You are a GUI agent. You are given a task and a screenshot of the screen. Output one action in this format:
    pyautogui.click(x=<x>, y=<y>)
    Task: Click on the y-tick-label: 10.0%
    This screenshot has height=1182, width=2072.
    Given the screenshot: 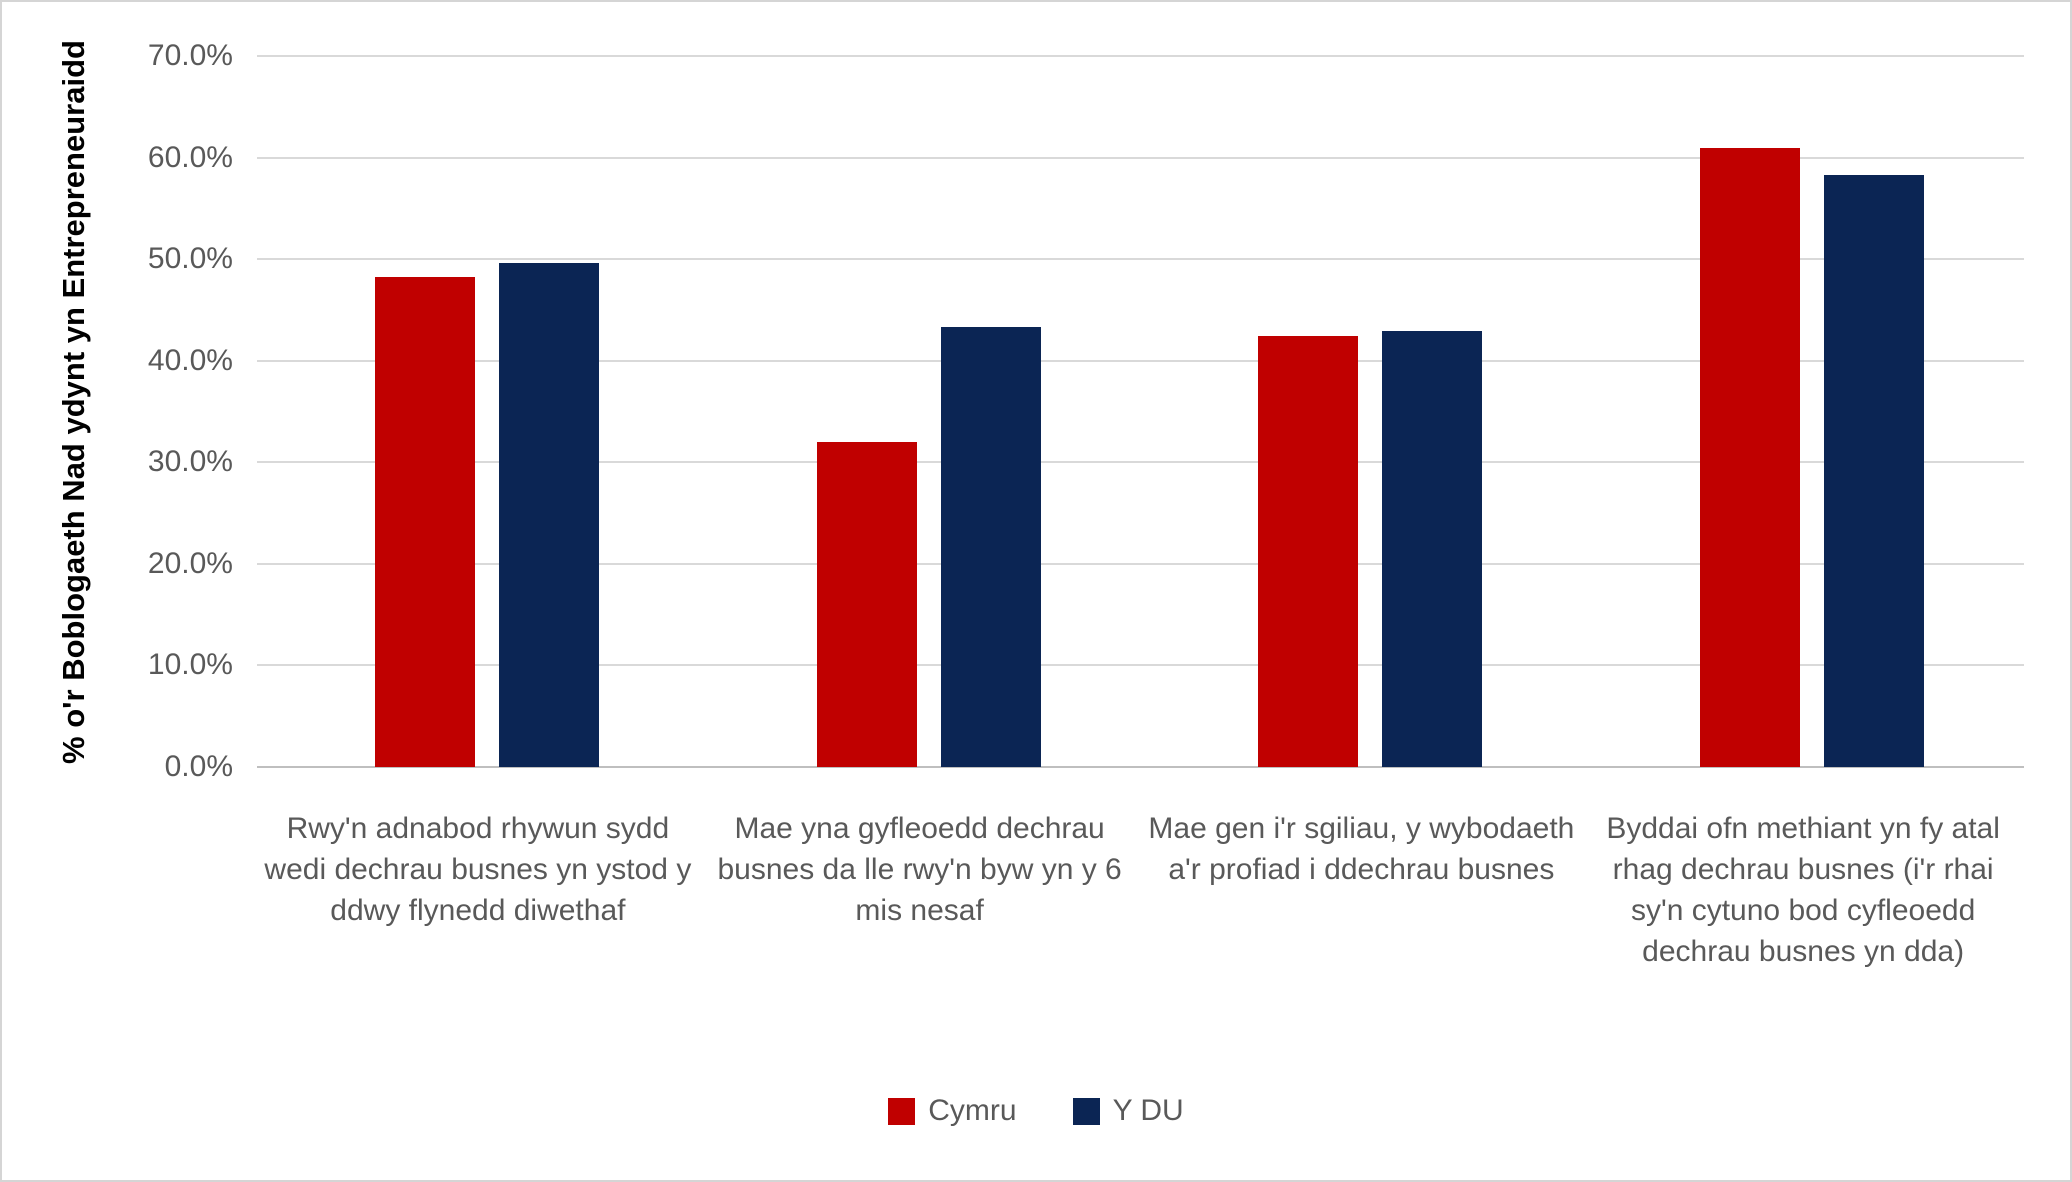 What is the action you would take?
    pyautogui.click(x=190, y=665)
    